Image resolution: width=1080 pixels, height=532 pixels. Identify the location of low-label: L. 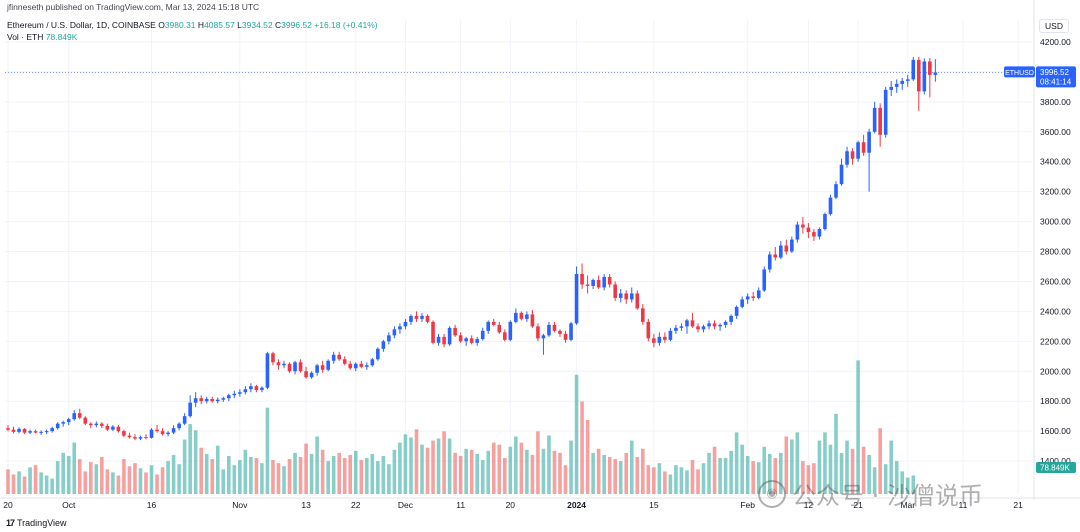
(239, 25).